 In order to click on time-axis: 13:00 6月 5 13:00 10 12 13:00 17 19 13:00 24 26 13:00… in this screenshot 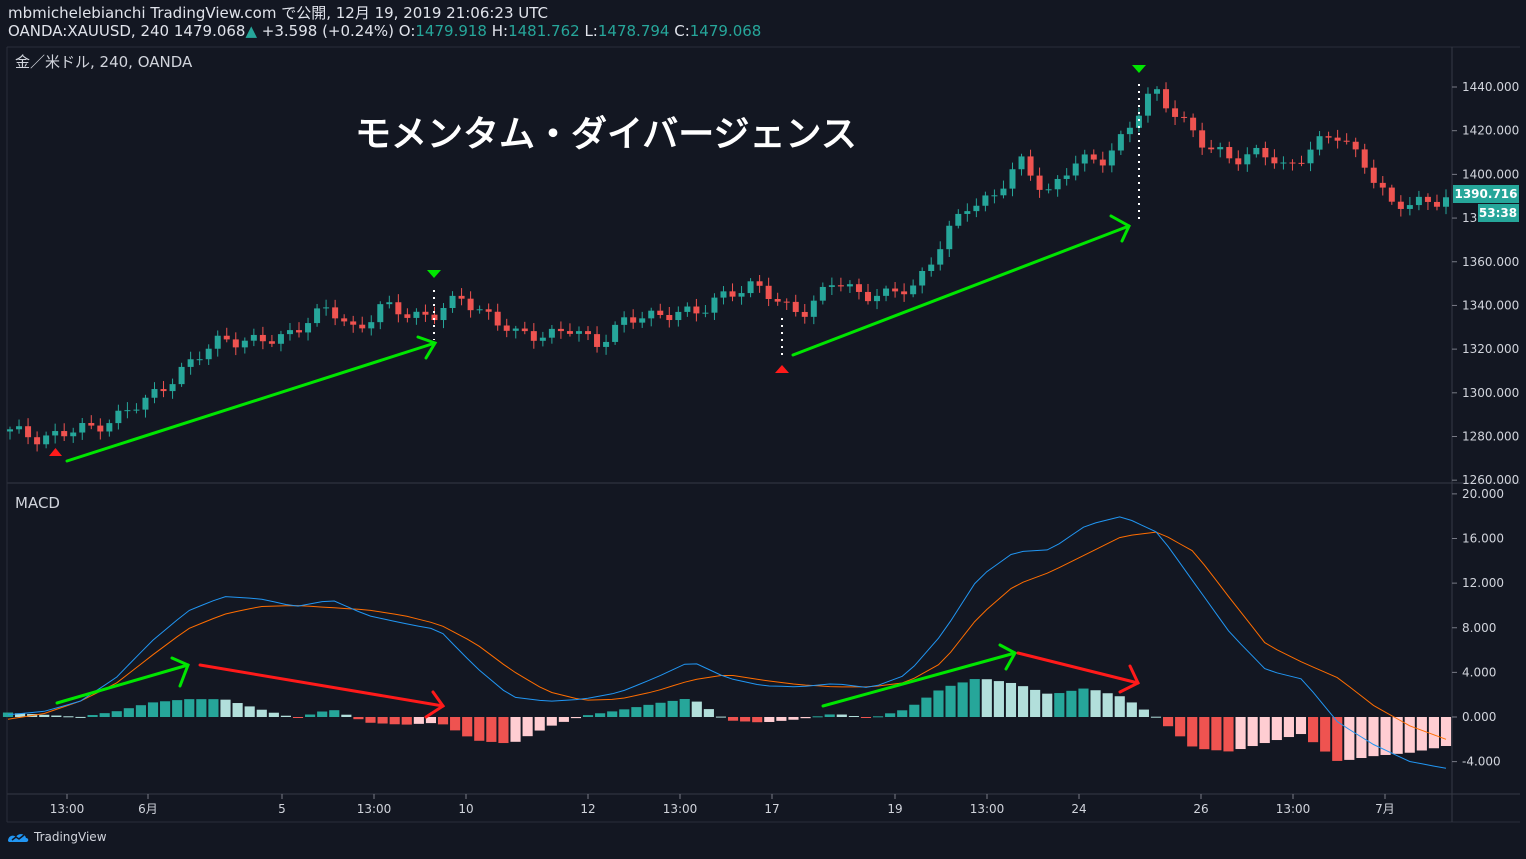, I will do `click(722, 805)`.